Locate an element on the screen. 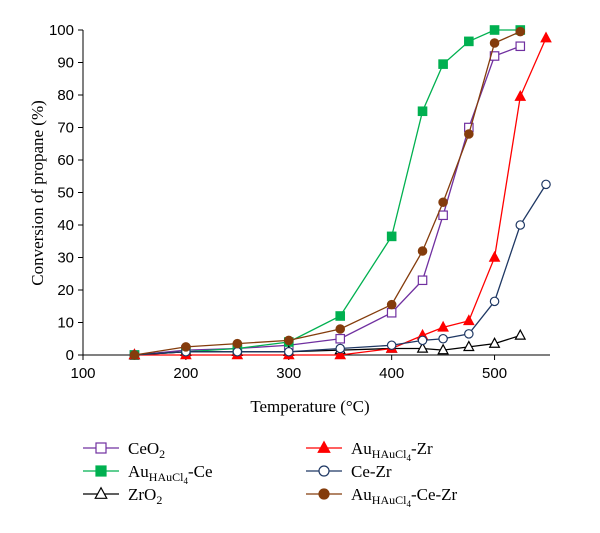 This screenshot has height=533, width=600. legend-label: AuHAuCl4-Ce is located at coordinates (170, 474).